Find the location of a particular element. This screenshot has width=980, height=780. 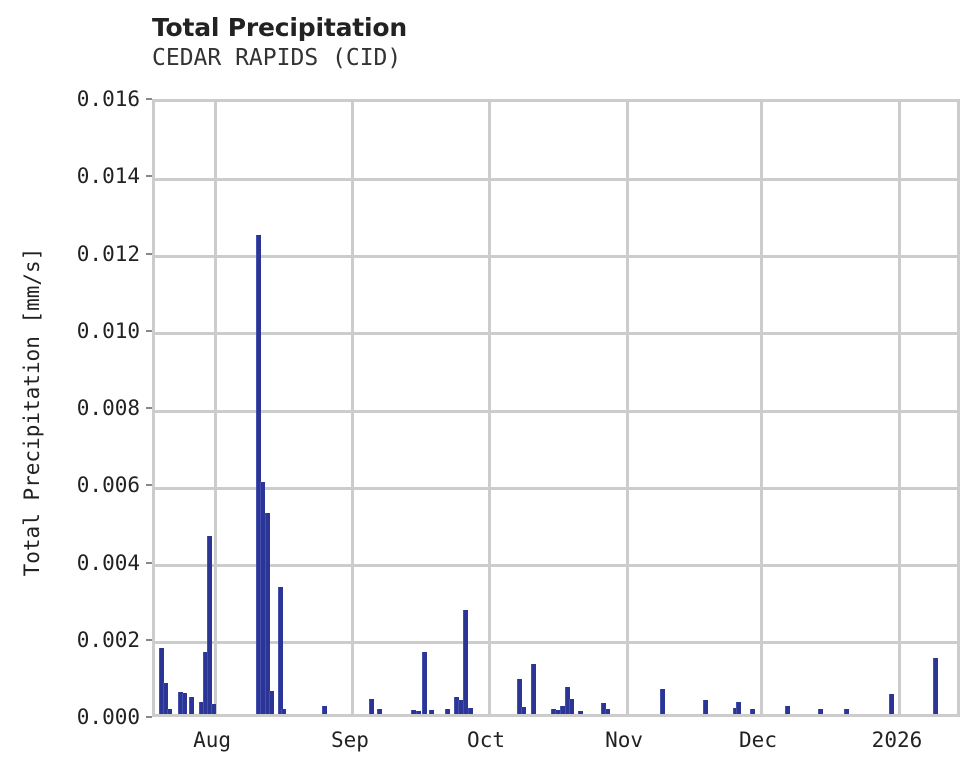

x-axis-ticklabels: Aug Sep Oct Nov Dec 2026 is located at coordinates (490, 748).